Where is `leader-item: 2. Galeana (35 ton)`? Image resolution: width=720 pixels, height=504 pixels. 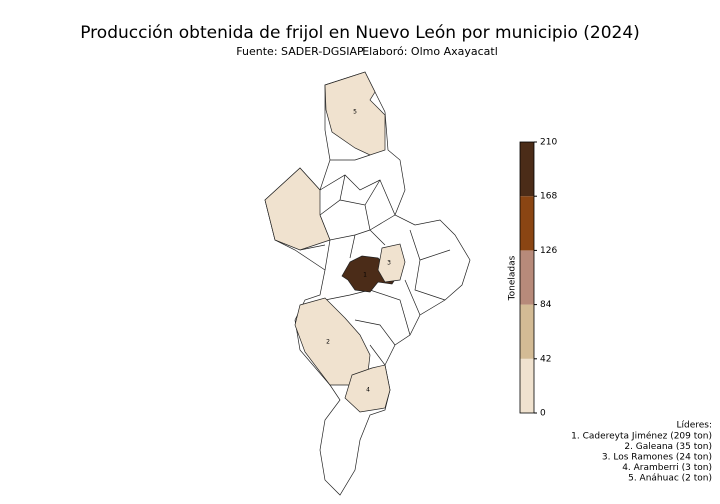 leader-item: 2. Galeana (35 ton) is located at coordinates (668, 447).